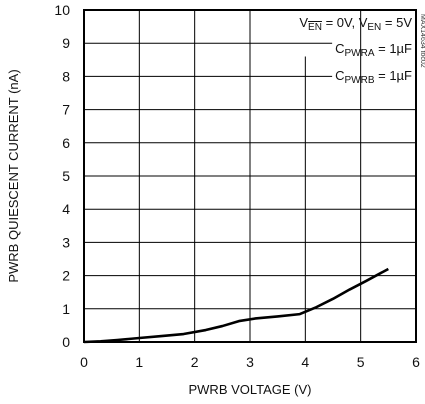 The height and width of the screenshot is (404, 425). Describe the element at coordinates (66, 276) in the screenshot. I see `y-tick-label: 2` at that location.